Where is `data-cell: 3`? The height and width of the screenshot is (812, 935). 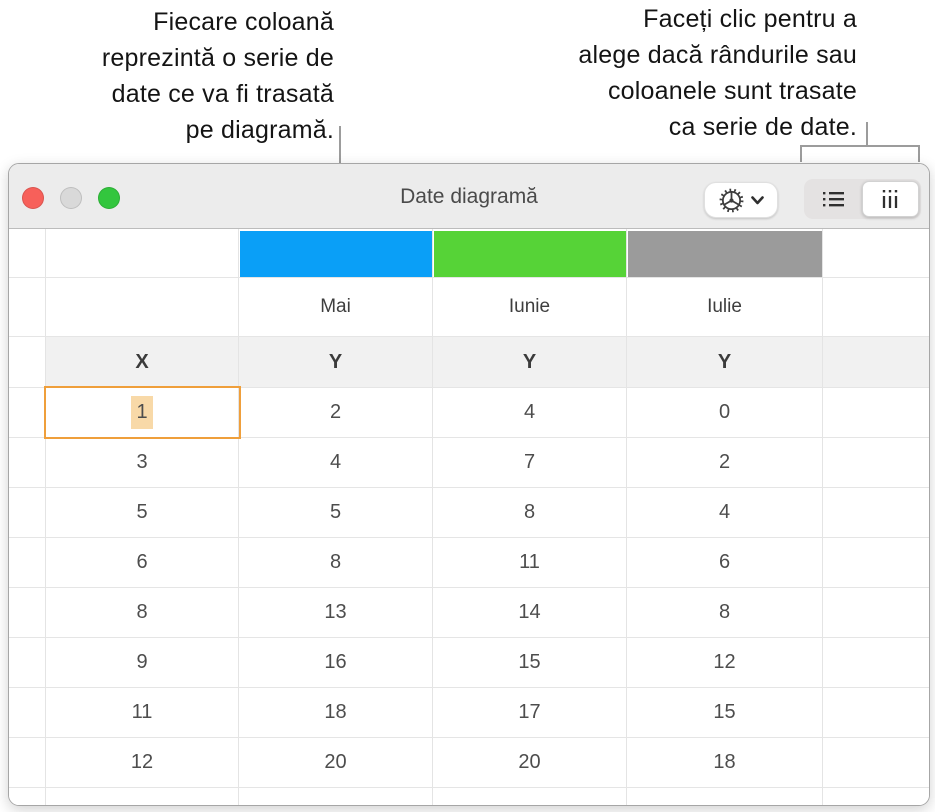
data-cell: 3 is located at coordinates (142, 462).